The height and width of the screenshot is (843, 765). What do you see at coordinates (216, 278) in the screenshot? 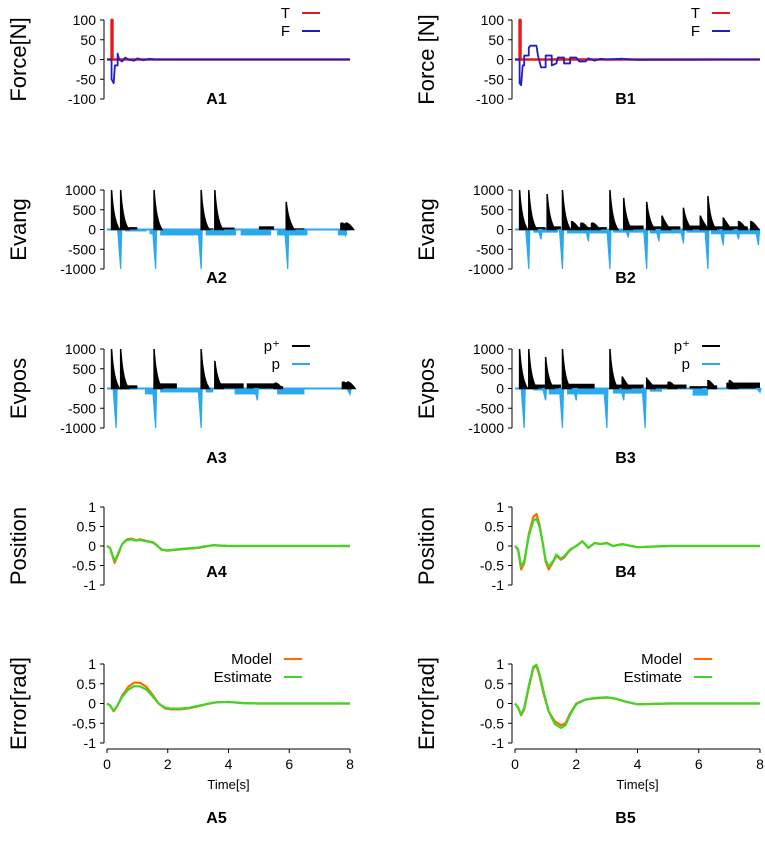
I see `panel-label: A2` at bounding box center [216, 278].